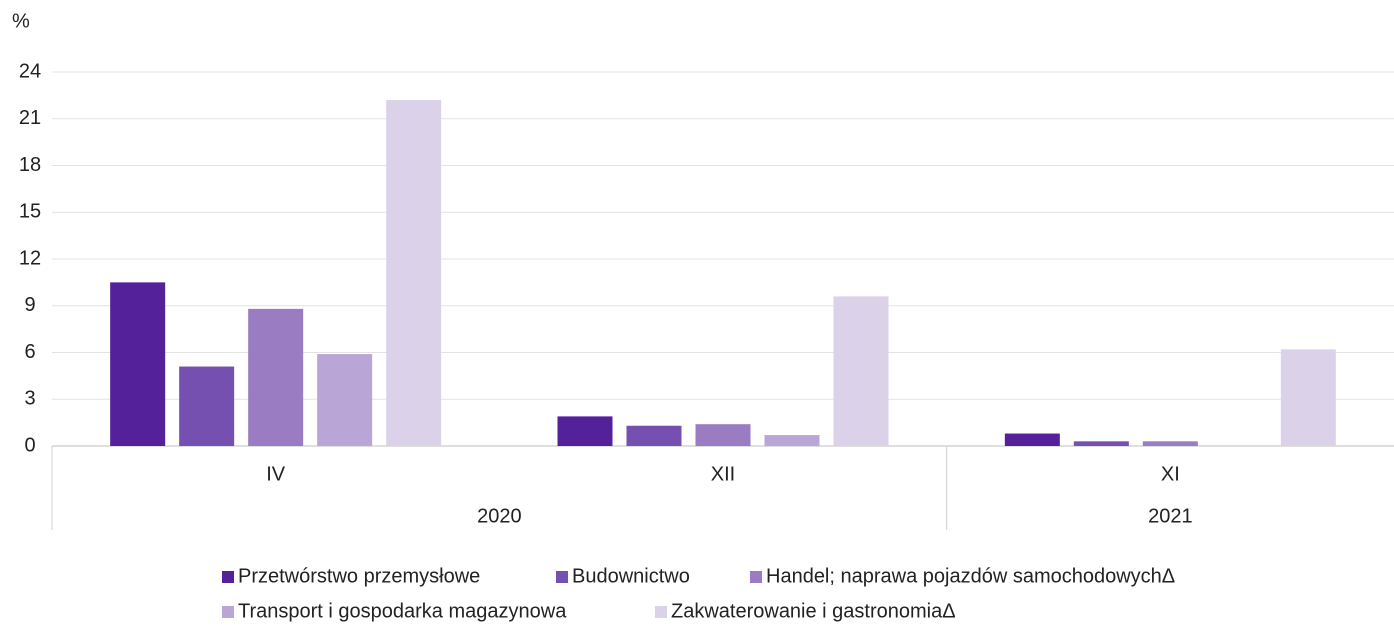 This screenshot has height=626, width=1394. What do you see at coordinates (30, 71) in the screenshot?
I see `y-tick-label: 24` at bounding box center [30, 71].